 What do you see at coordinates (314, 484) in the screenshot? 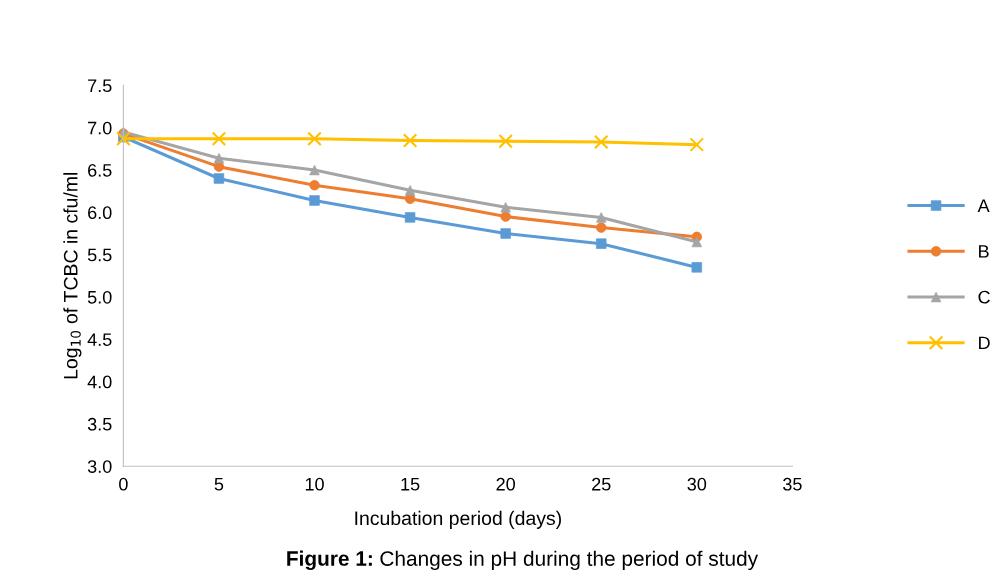
I see `x-tick-label: 10` at bounding box center [314, 484].